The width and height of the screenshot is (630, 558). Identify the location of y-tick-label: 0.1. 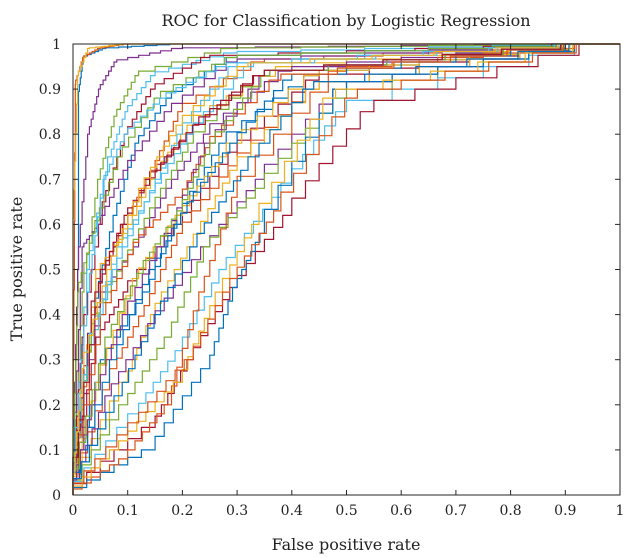
(50, 451).